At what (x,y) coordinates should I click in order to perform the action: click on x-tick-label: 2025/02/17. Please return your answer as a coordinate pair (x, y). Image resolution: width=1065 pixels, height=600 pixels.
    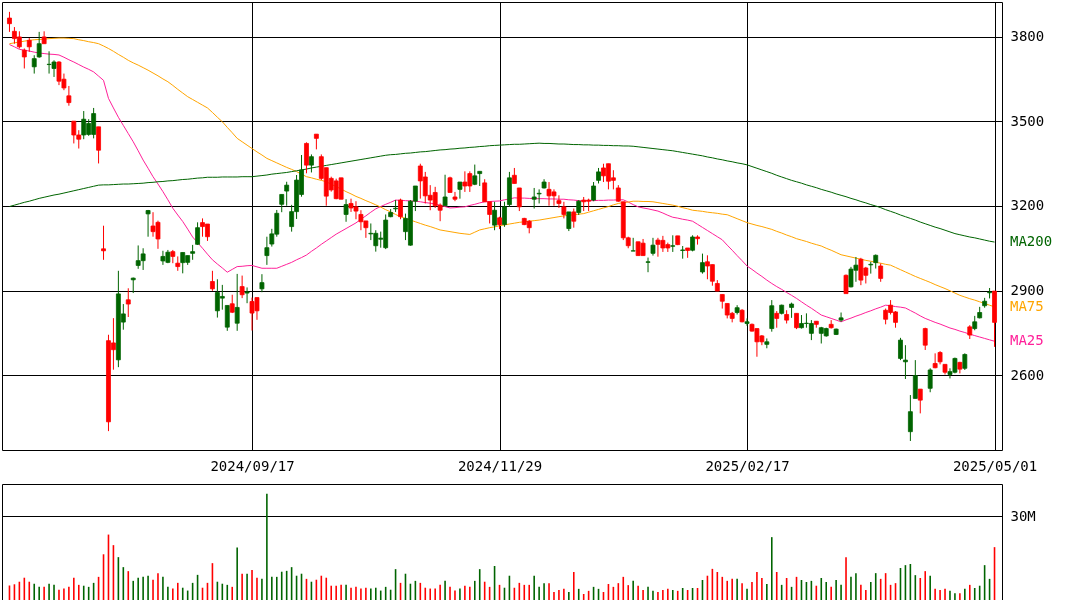
    Looking at the image, I should click on (747, 465).